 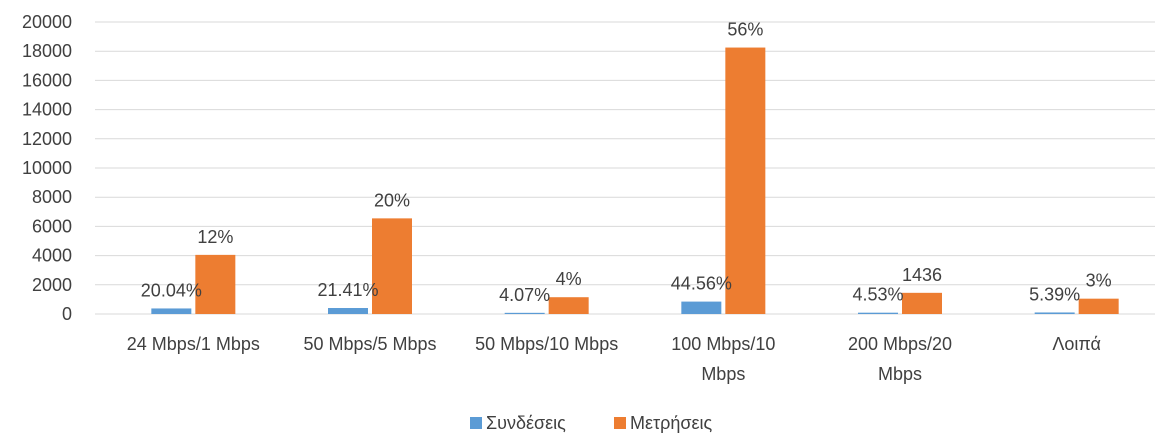 What do you see at coordinates (52, 226) in the screenshot?
I see `y-tick-label: 6000` at bounding box center [52, 226].